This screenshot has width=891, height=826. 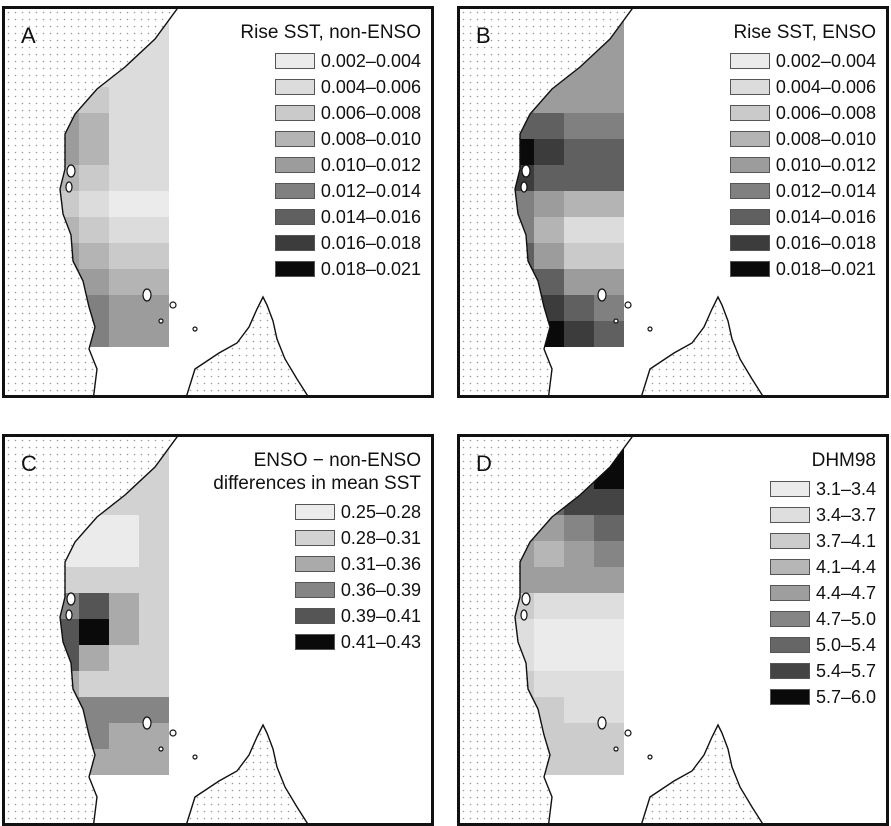 I want to click on land-west, so click(x=91, y=630).